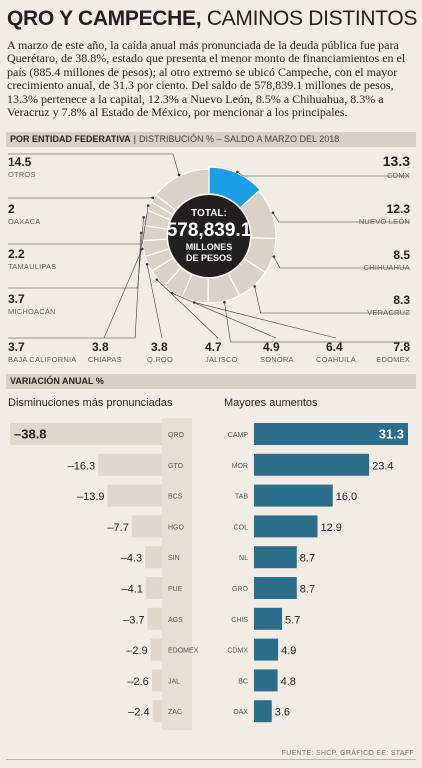  Describe the element at coordinates (243, 681) in the screenshot. I see `increase-category-bc: BC` at that location.